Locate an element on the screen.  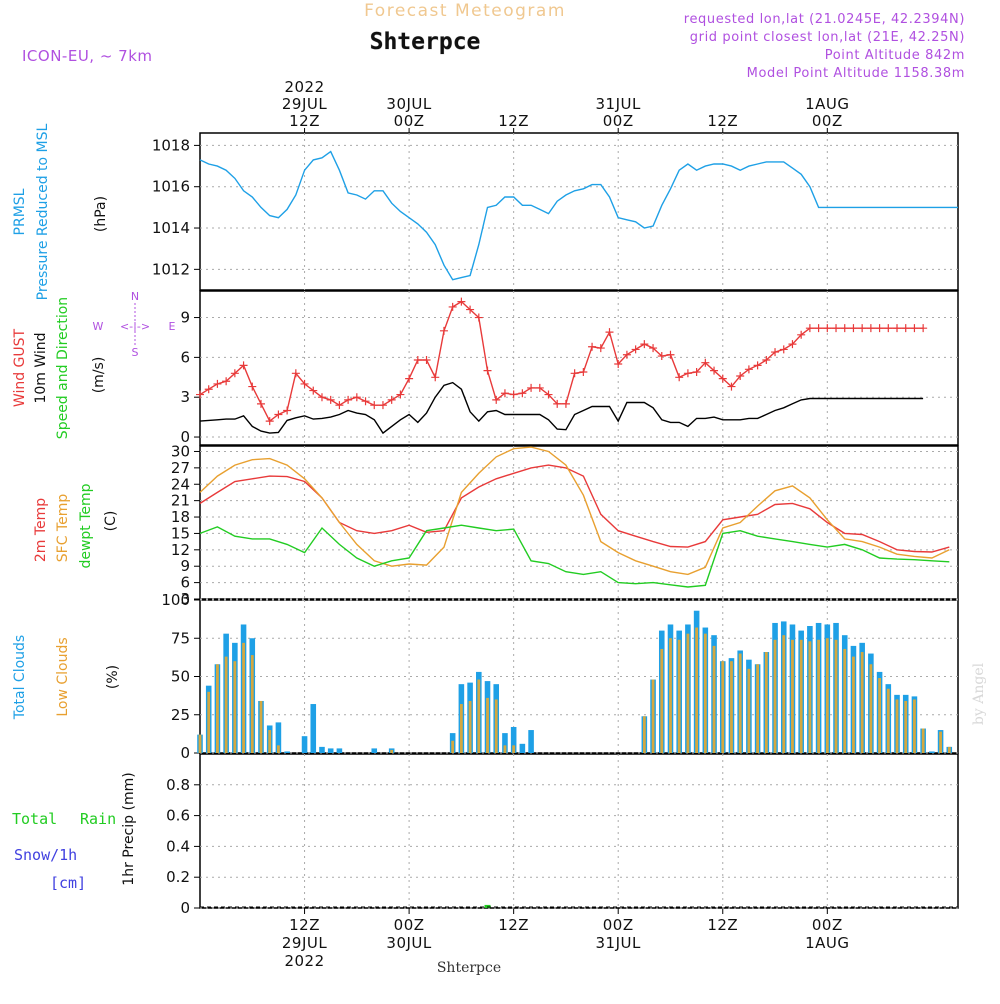
y-tick-label: 1018 is located at coordinates (171, 145).